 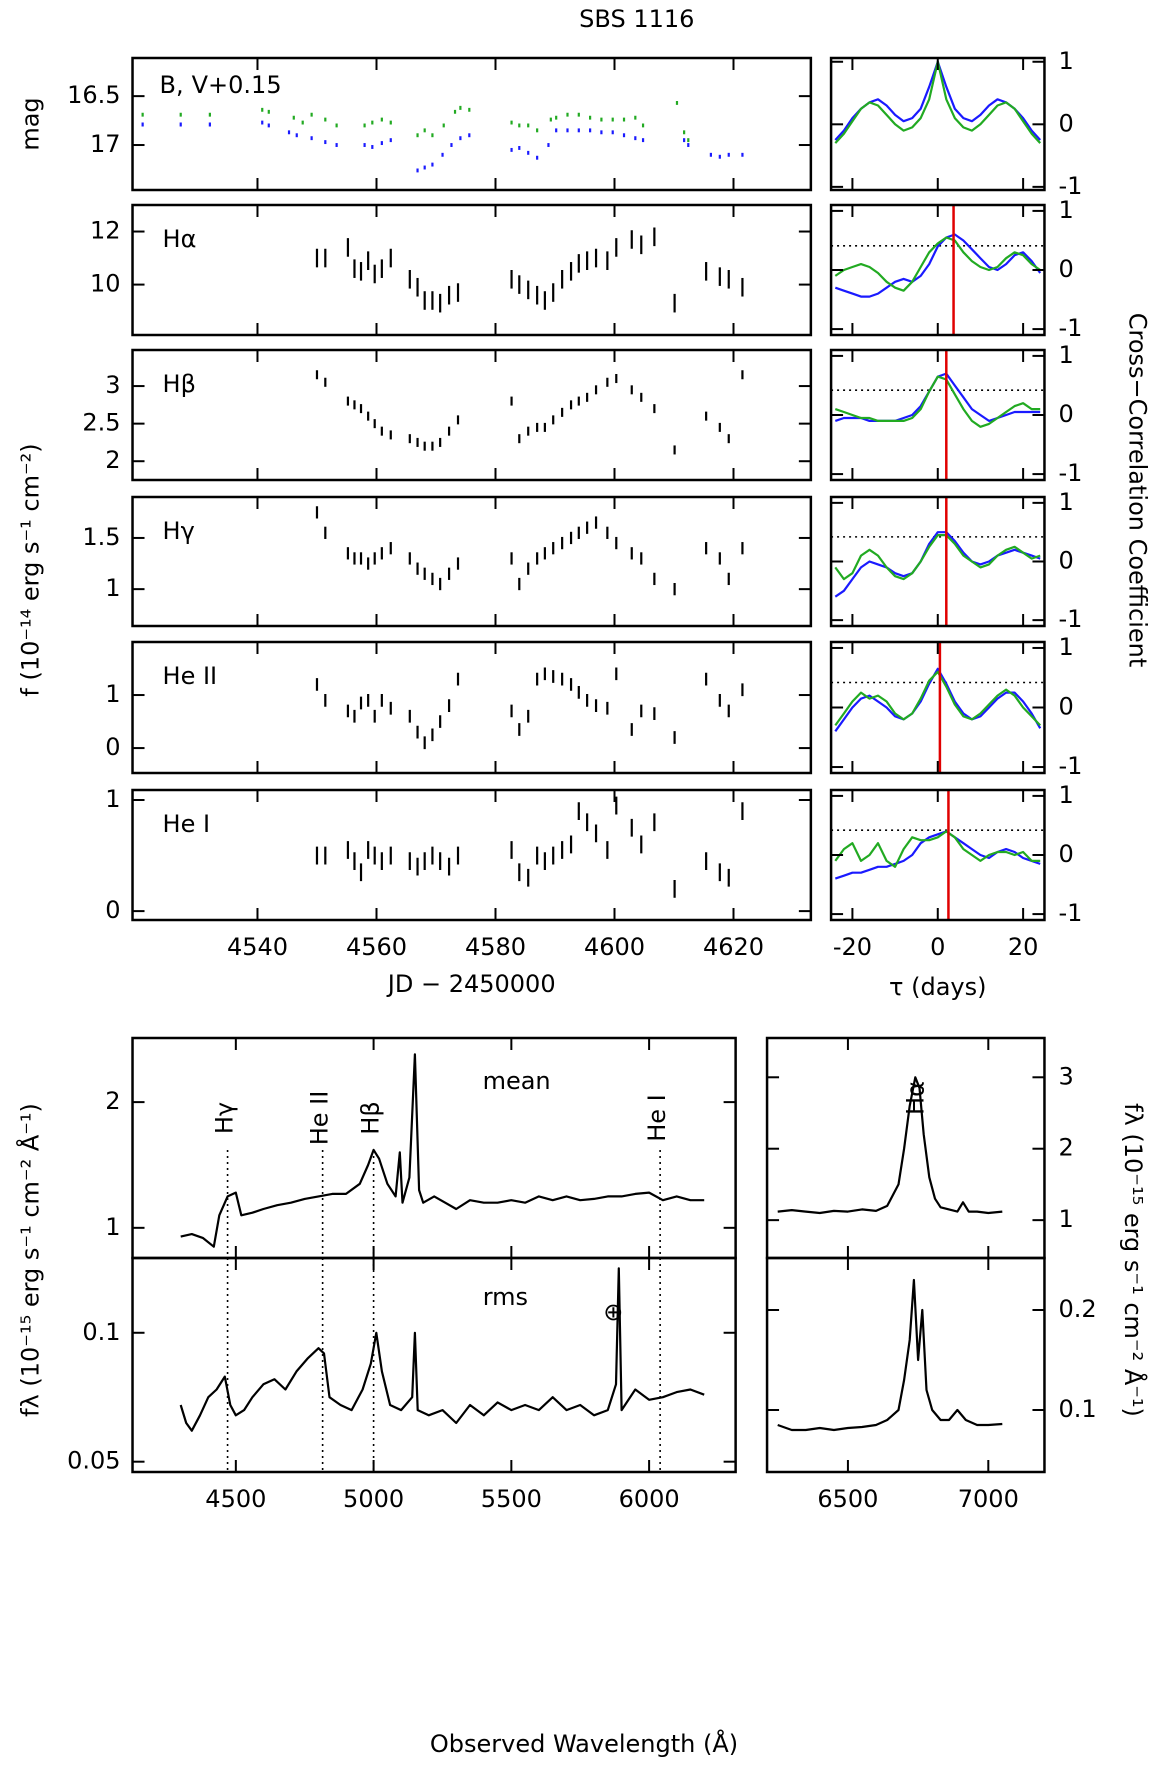 What do you see at coordinates (505, 1297) in the screenshot?
I see `panel-label: rms` at bounding box center [505, 1297].